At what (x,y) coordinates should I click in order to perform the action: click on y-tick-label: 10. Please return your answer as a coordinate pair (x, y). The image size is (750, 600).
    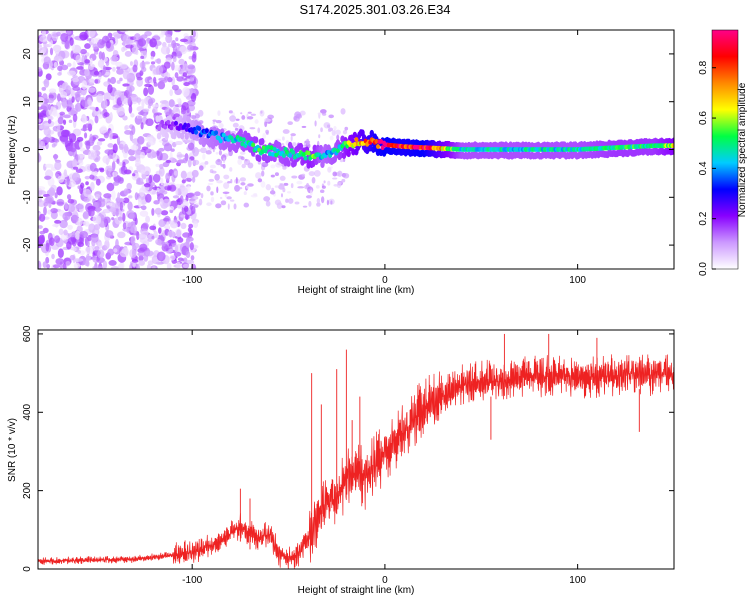
    Looking at the image, I should click on (27, 102).